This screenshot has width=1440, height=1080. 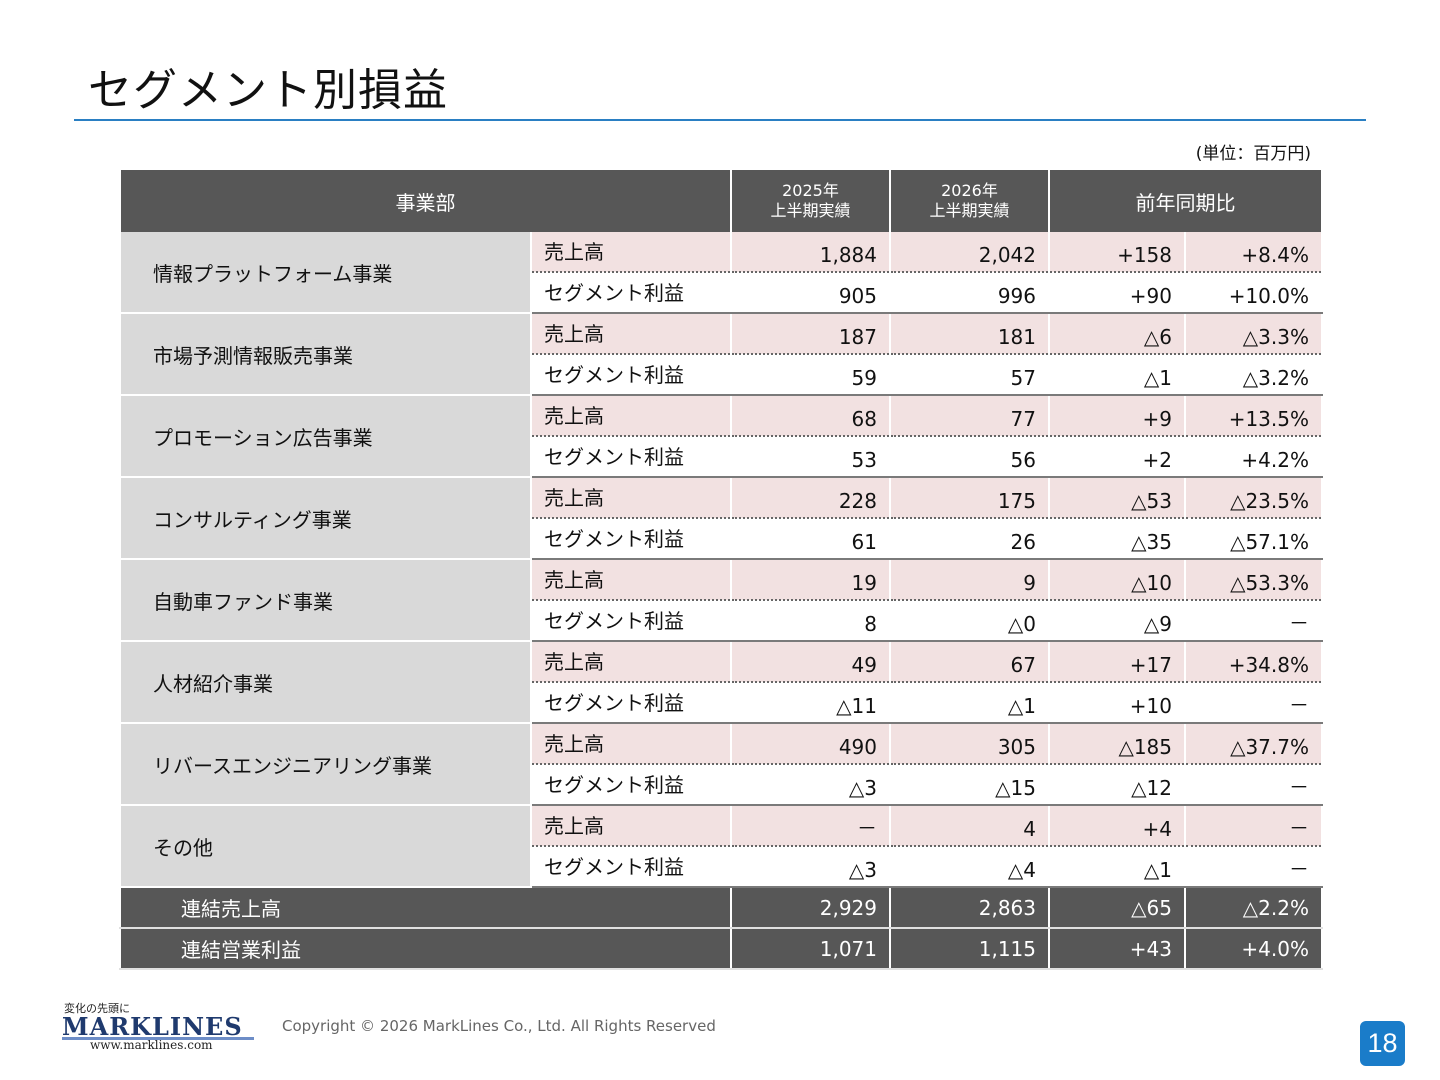 What do you see at coordinates (810, 334) in the screenshot?
I see `value-2025: 187` at bounding box center [810, 334].